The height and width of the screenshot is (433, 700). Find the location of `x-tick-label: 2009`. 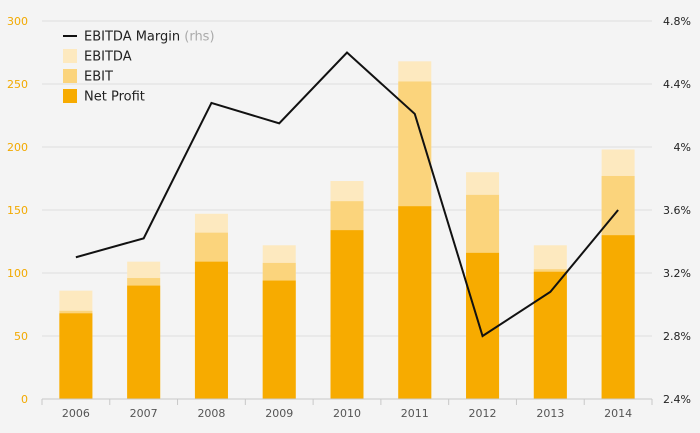

x-tick-label: 2009 is located at coordinates (279, 413).